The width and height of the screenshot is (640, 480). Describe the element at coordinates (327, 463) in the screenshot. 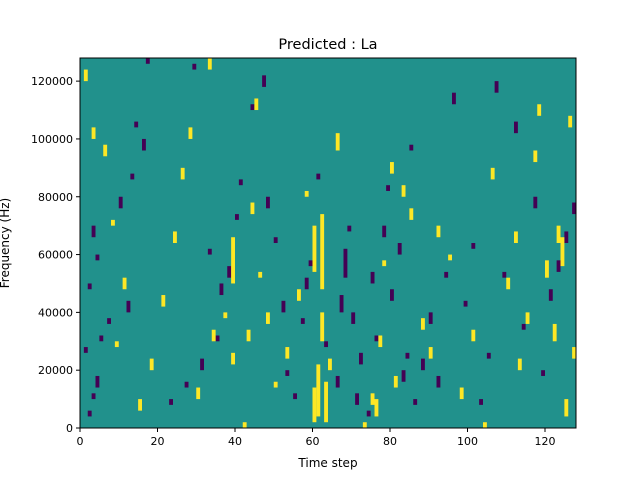

I see `x-axis-label: Time step` at that location.